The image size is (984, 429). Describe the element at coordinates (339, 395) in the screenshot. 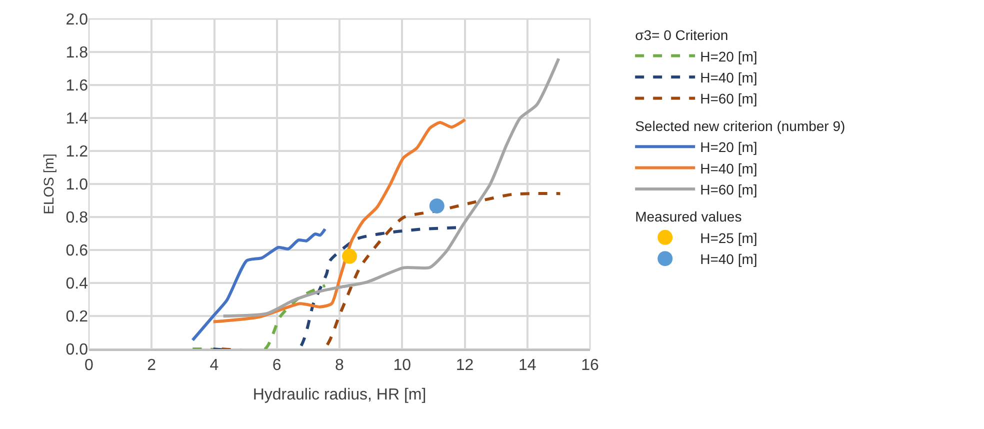

I see `x-axis-title: Hydraulic radius, HR [m]` at that location.